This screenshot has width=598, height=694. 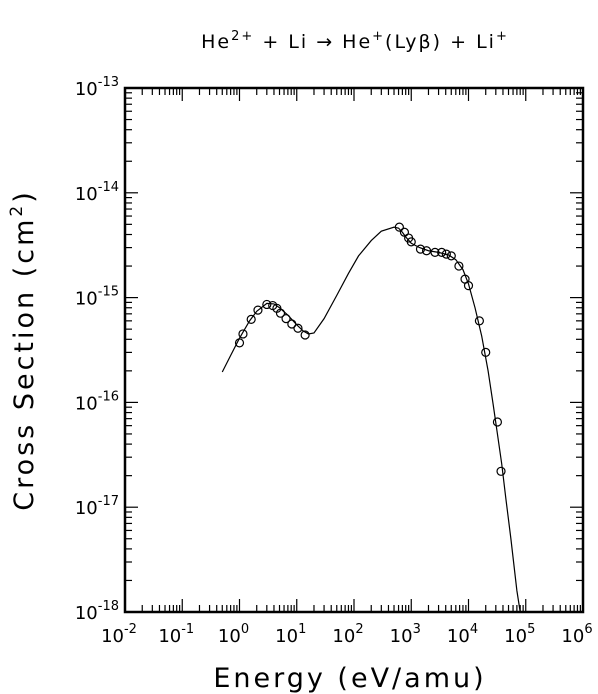 I want to click on tick-exponent: 1, so click(x=302, y=629).